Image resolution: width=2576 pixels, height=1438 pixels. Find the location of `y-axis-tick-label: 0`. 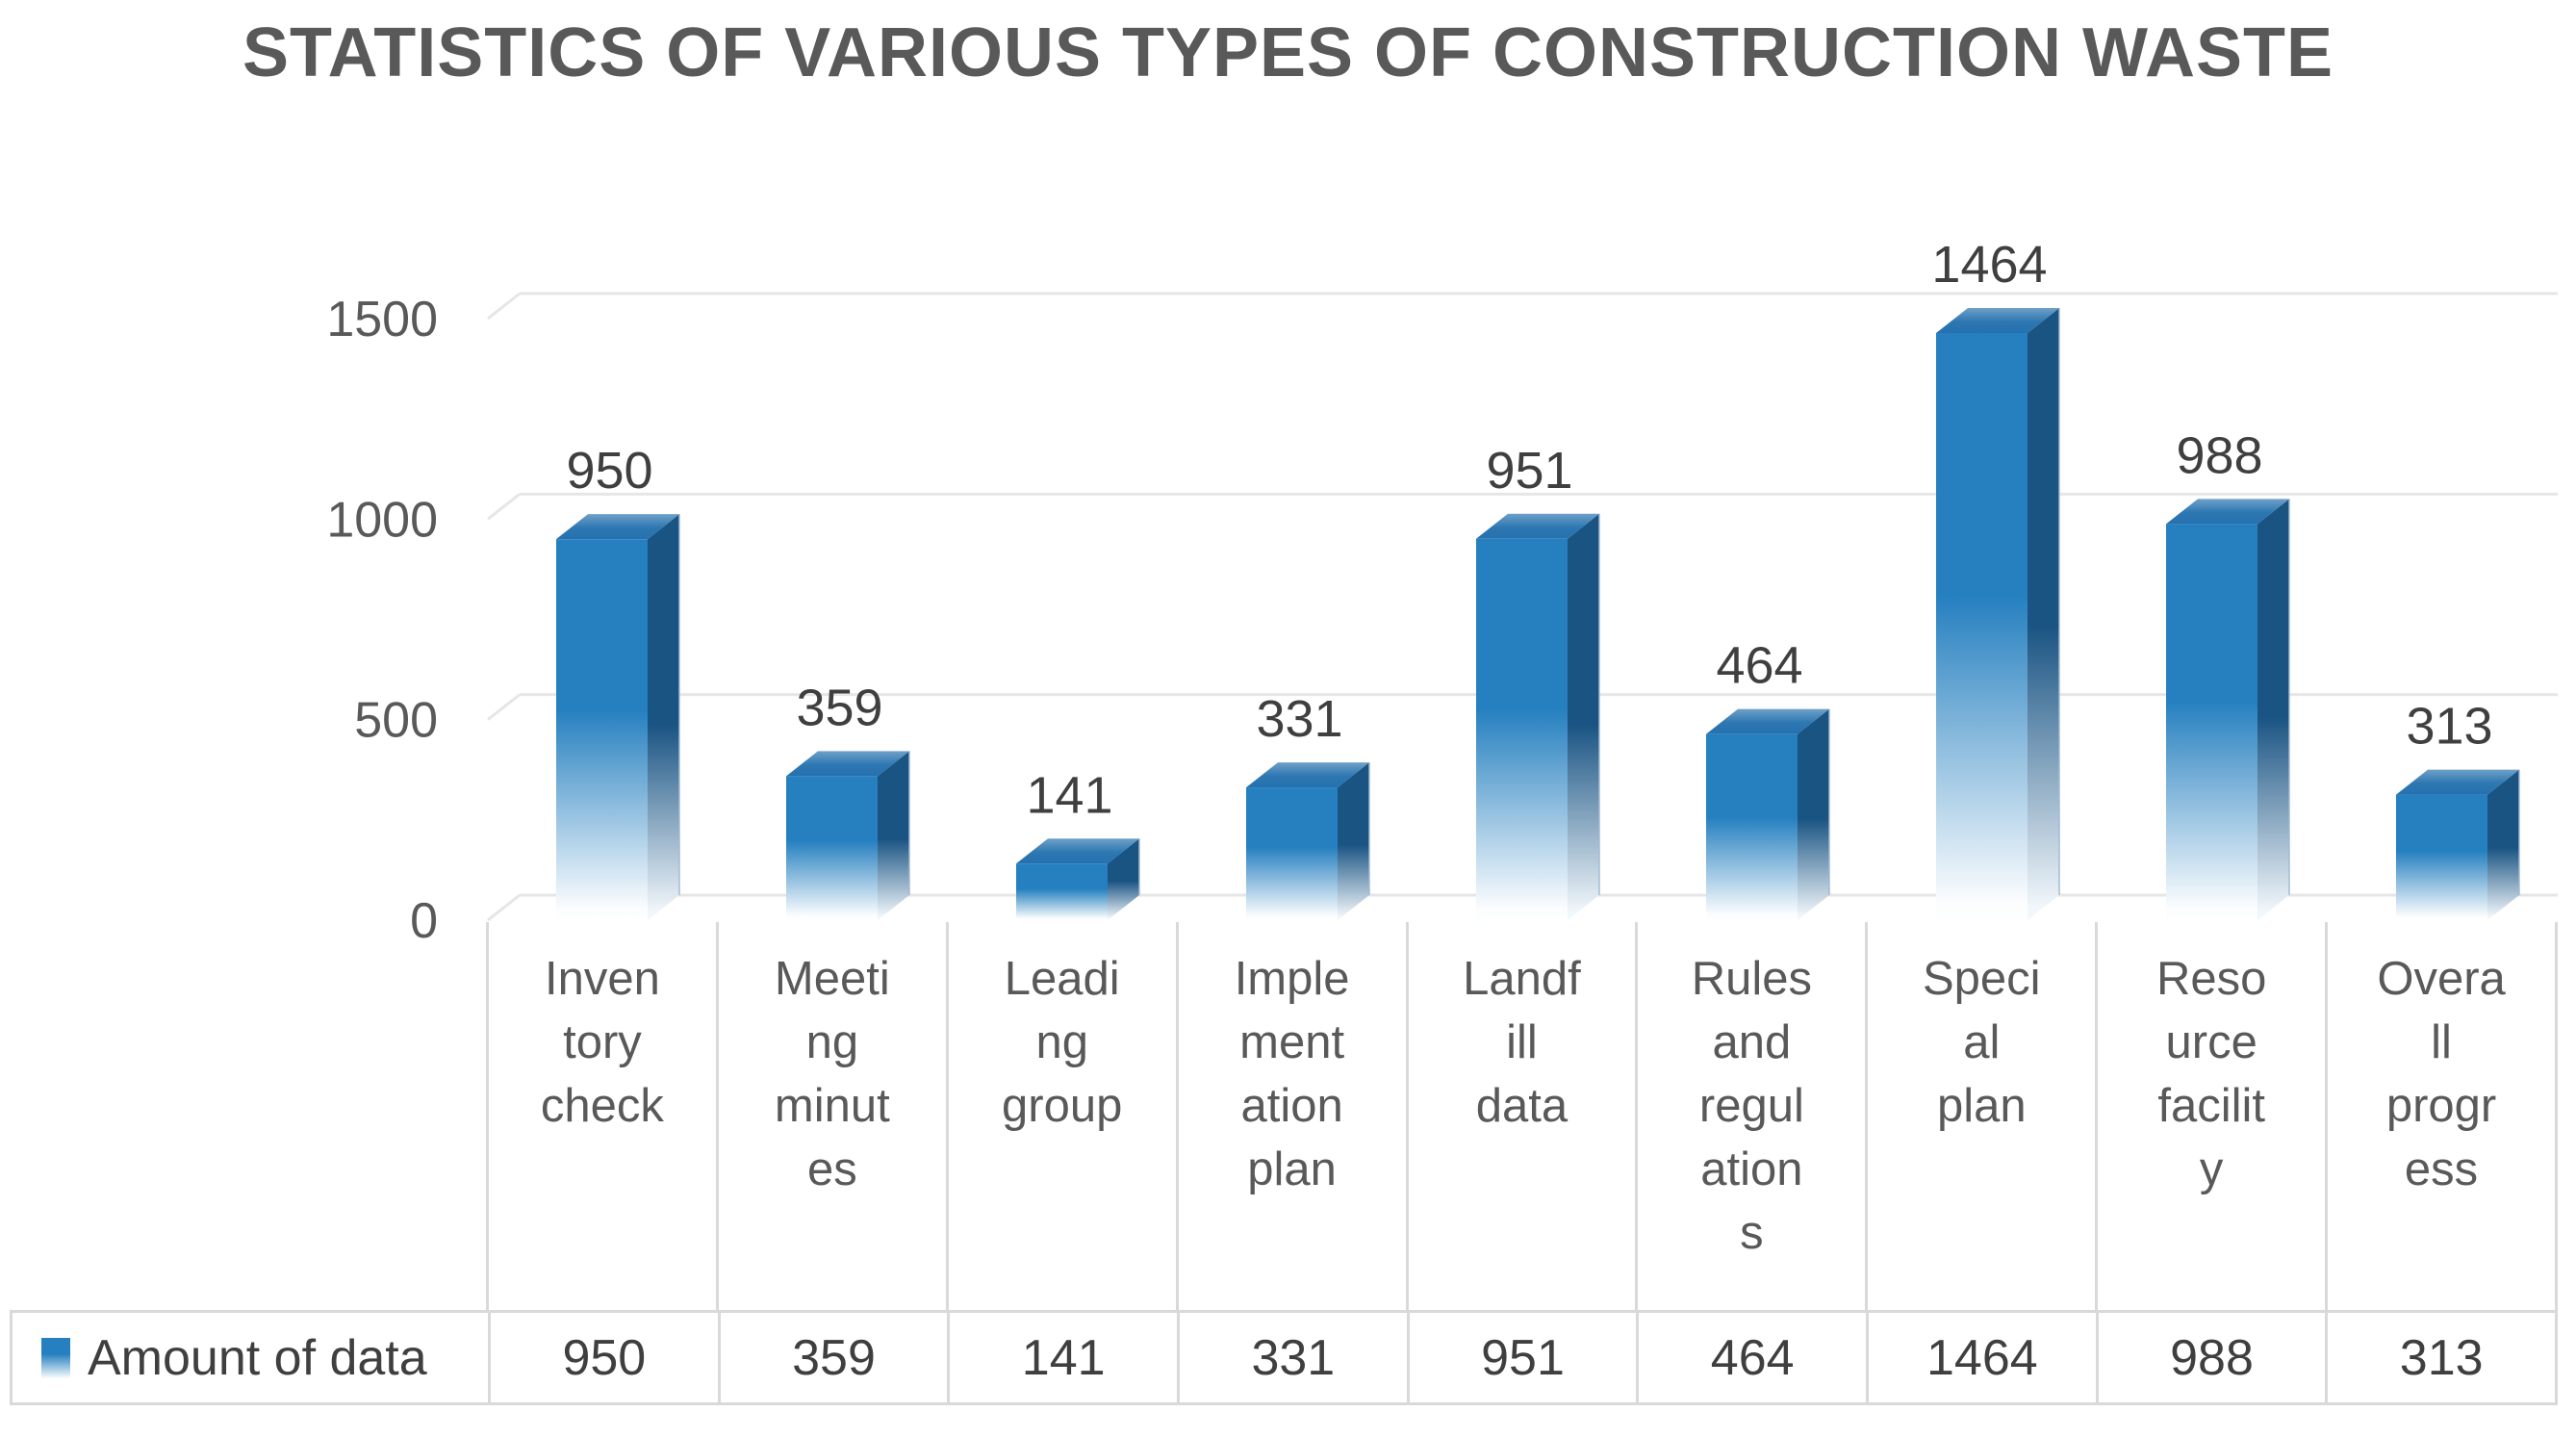

y-axis-tick-label: 0 is located at coordinates (424, 921).